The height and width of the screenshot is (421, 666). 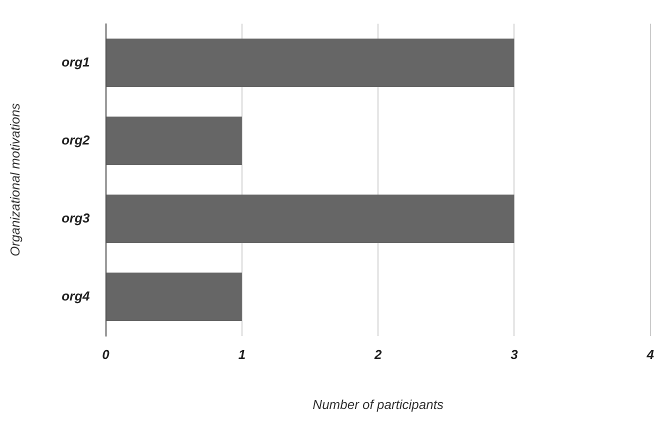 I want to click on y-tick-label: org4, so click(x=76, y=296).